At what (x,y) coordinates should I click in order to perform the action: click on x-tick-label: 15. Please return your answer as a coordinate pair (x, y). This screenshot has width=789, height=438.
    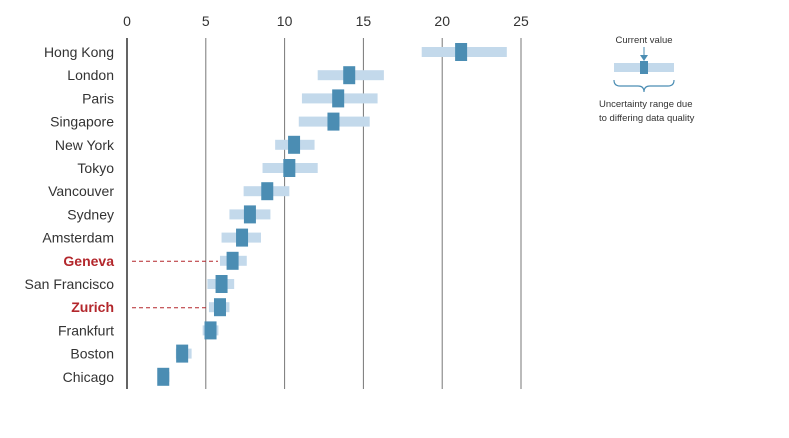
    Looking at the image, I should click on (364, 21).